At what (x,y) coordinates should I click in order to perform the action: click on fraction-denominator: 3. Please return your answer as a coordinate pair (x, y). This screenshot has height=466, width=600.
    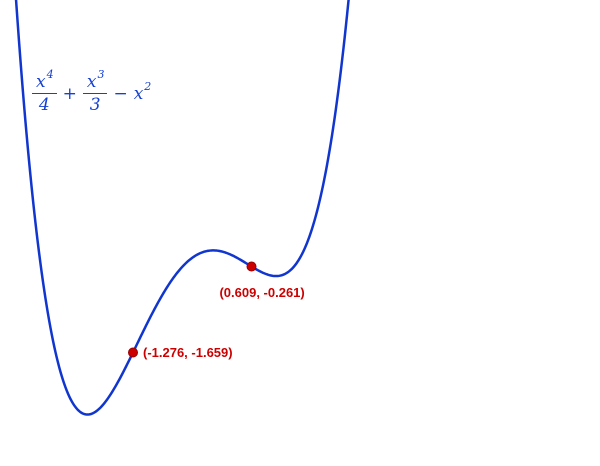
    Looking at the image, I should click on (95, 105).